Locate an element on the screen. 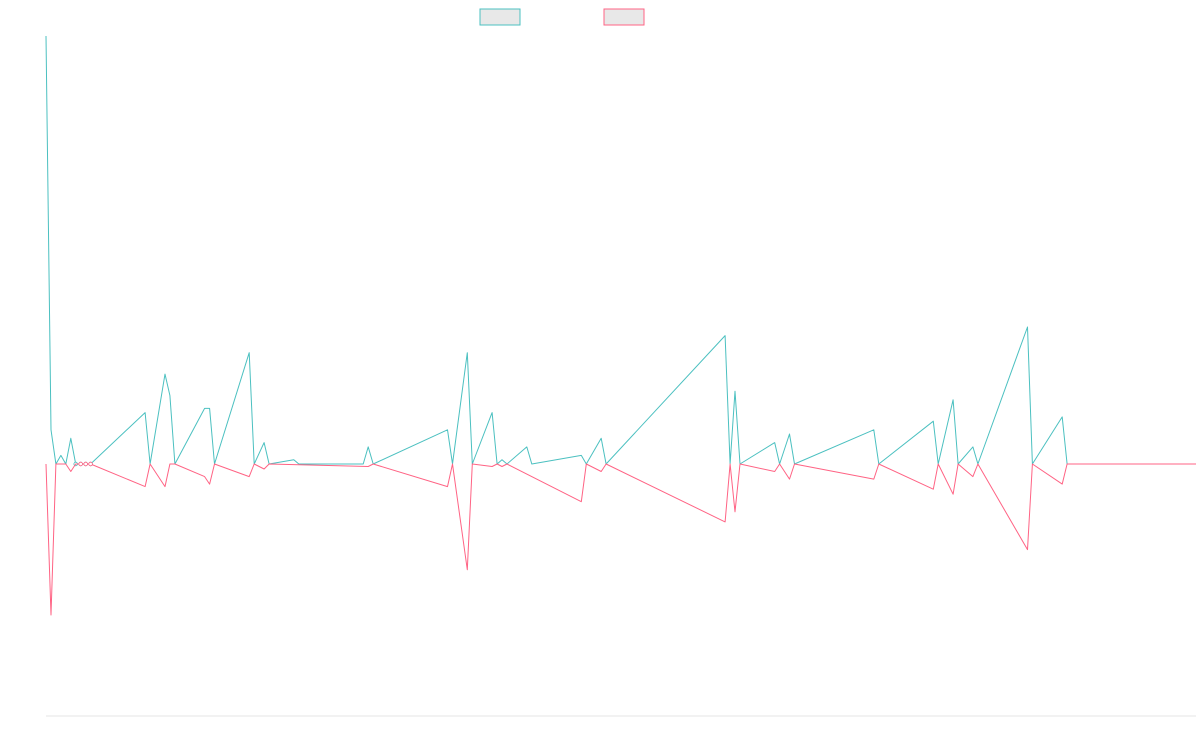  legend is located at coordinates (562, 17).